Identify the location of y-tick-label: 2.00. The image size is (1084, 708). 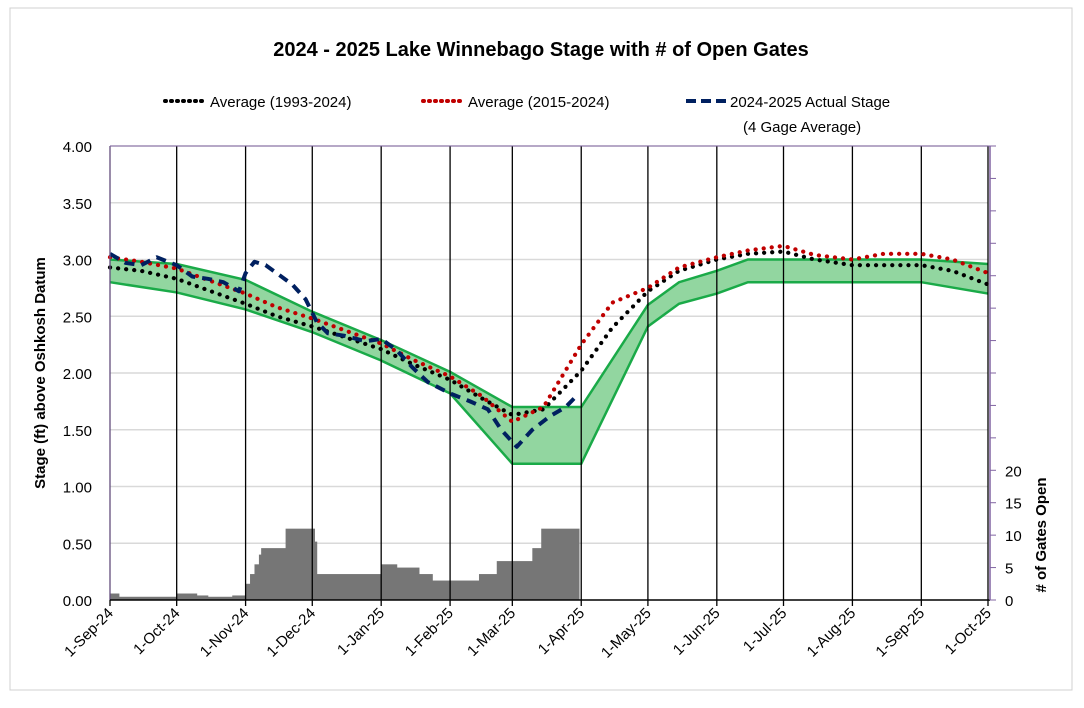
(77, 374).